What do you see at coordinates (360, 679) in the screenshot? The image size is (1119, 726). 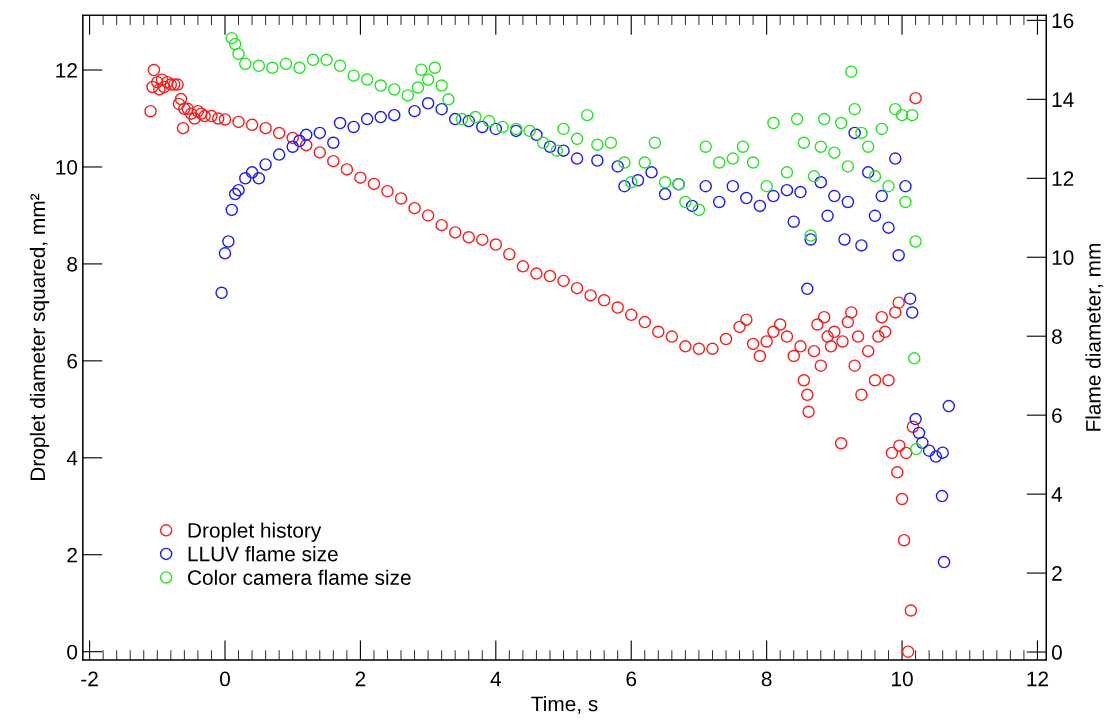 I see `x-tick-label: 2` at bounding box center [360, 679].